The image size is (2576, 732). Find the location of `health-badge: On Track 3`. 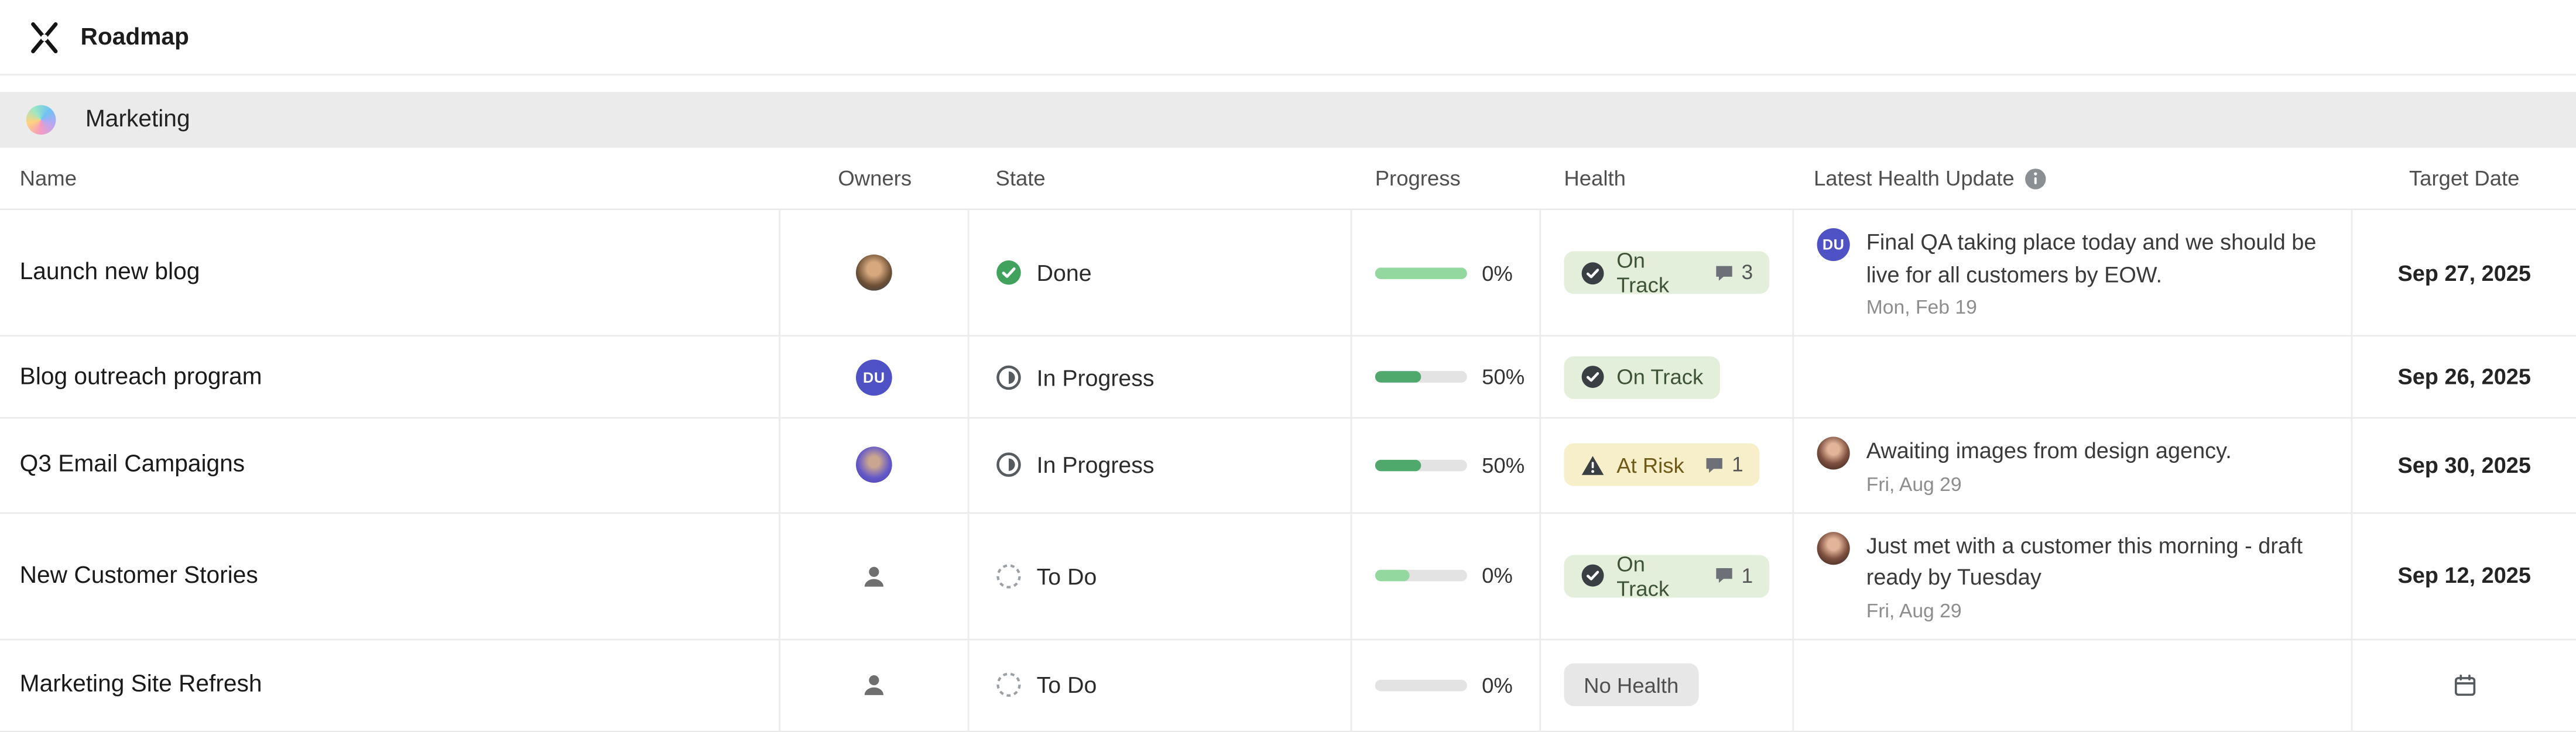

health-badge: On Track 3 is located at coordinates (1667, 272).